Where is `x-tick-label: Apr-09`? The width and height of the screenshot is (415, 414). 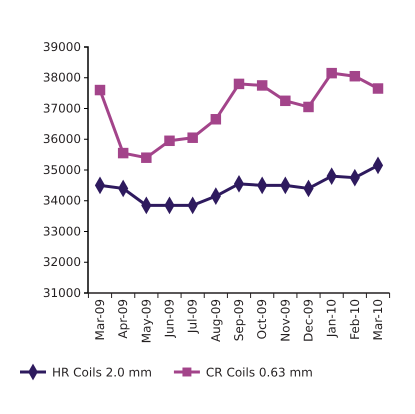
x-tick-label: Apr-09 is located at coordinates (123, 319).